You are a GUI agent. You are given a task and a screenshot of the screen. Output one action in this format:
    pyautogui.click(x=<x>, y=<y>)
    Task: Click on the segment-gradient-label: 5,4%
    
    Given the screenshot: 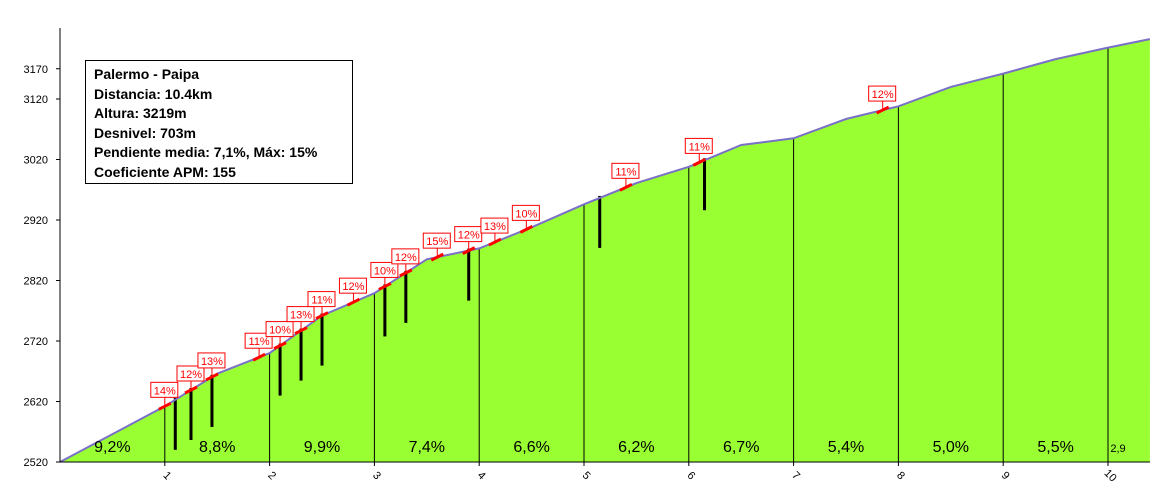 What is the action you would take?
    pyautogui.click(x=846, y=447)
    